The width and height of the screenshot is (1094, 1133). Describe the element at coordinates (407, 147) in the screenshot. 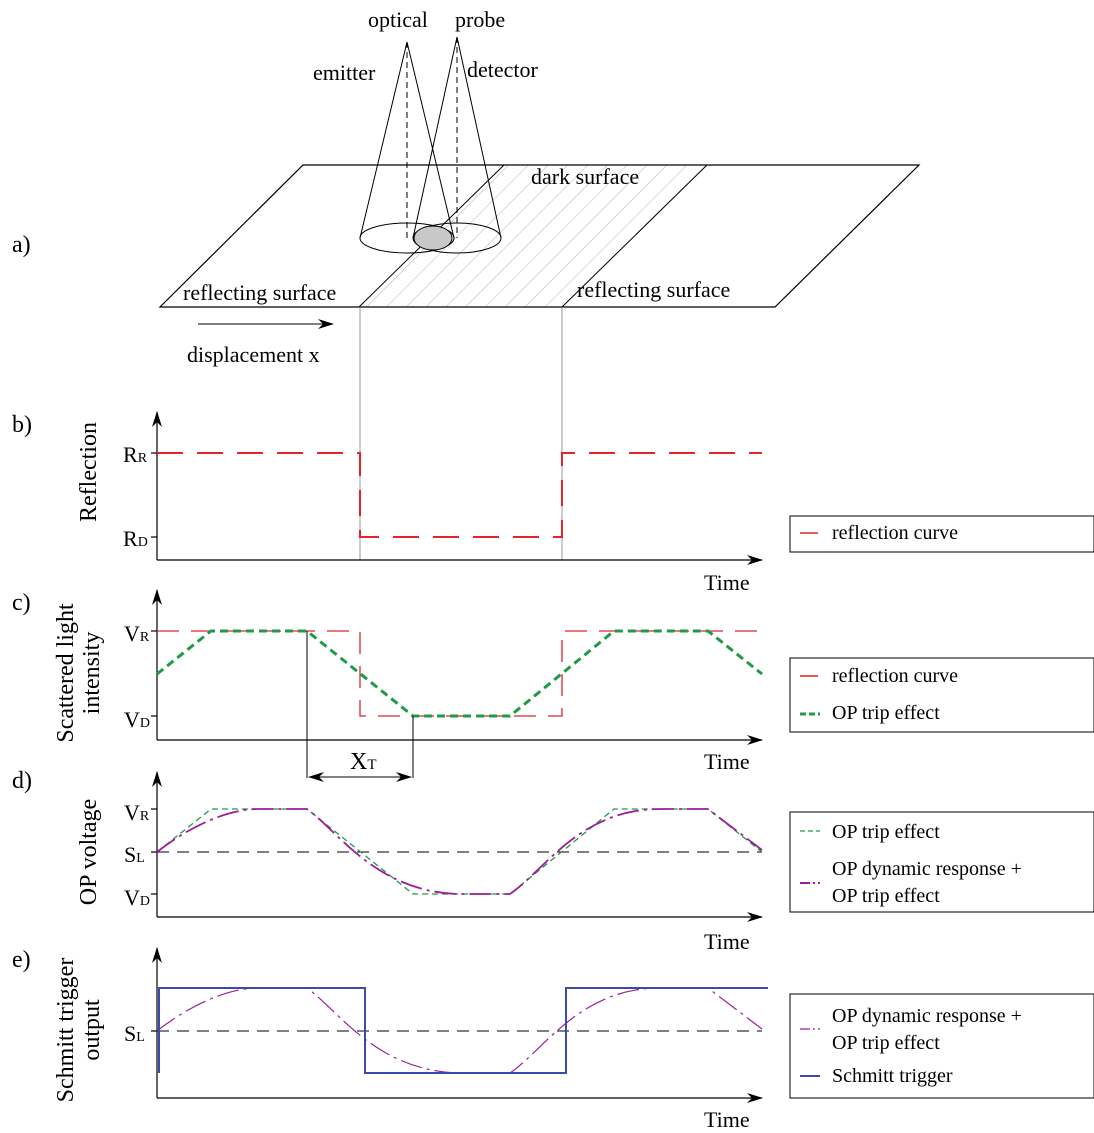

I see `emitter-cone` at that location.